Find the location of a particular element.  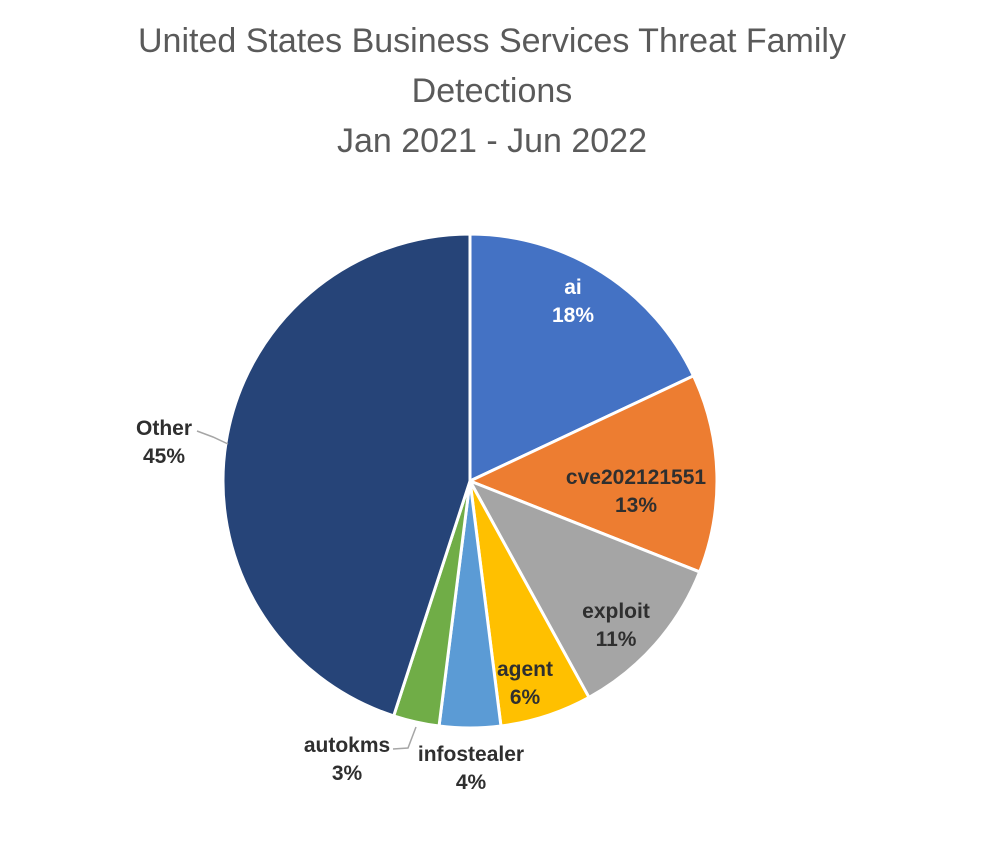

pie-slice-exploit is located at coordinates (585, 589).